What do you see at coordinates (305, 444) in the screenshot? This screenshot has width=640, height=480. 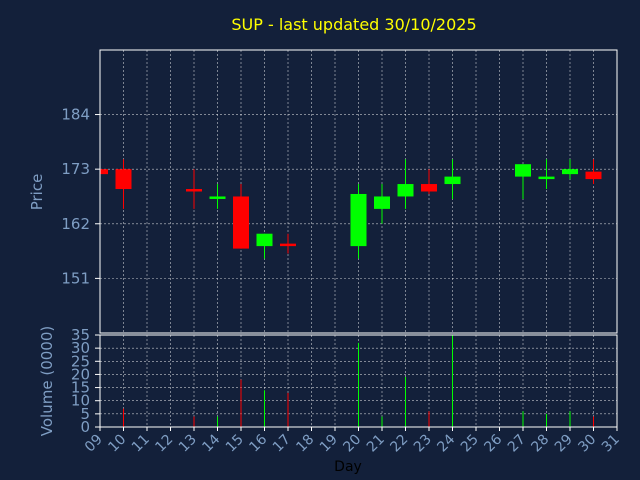 I see `x-tick-label: 18` at bounding box center [305, 444].